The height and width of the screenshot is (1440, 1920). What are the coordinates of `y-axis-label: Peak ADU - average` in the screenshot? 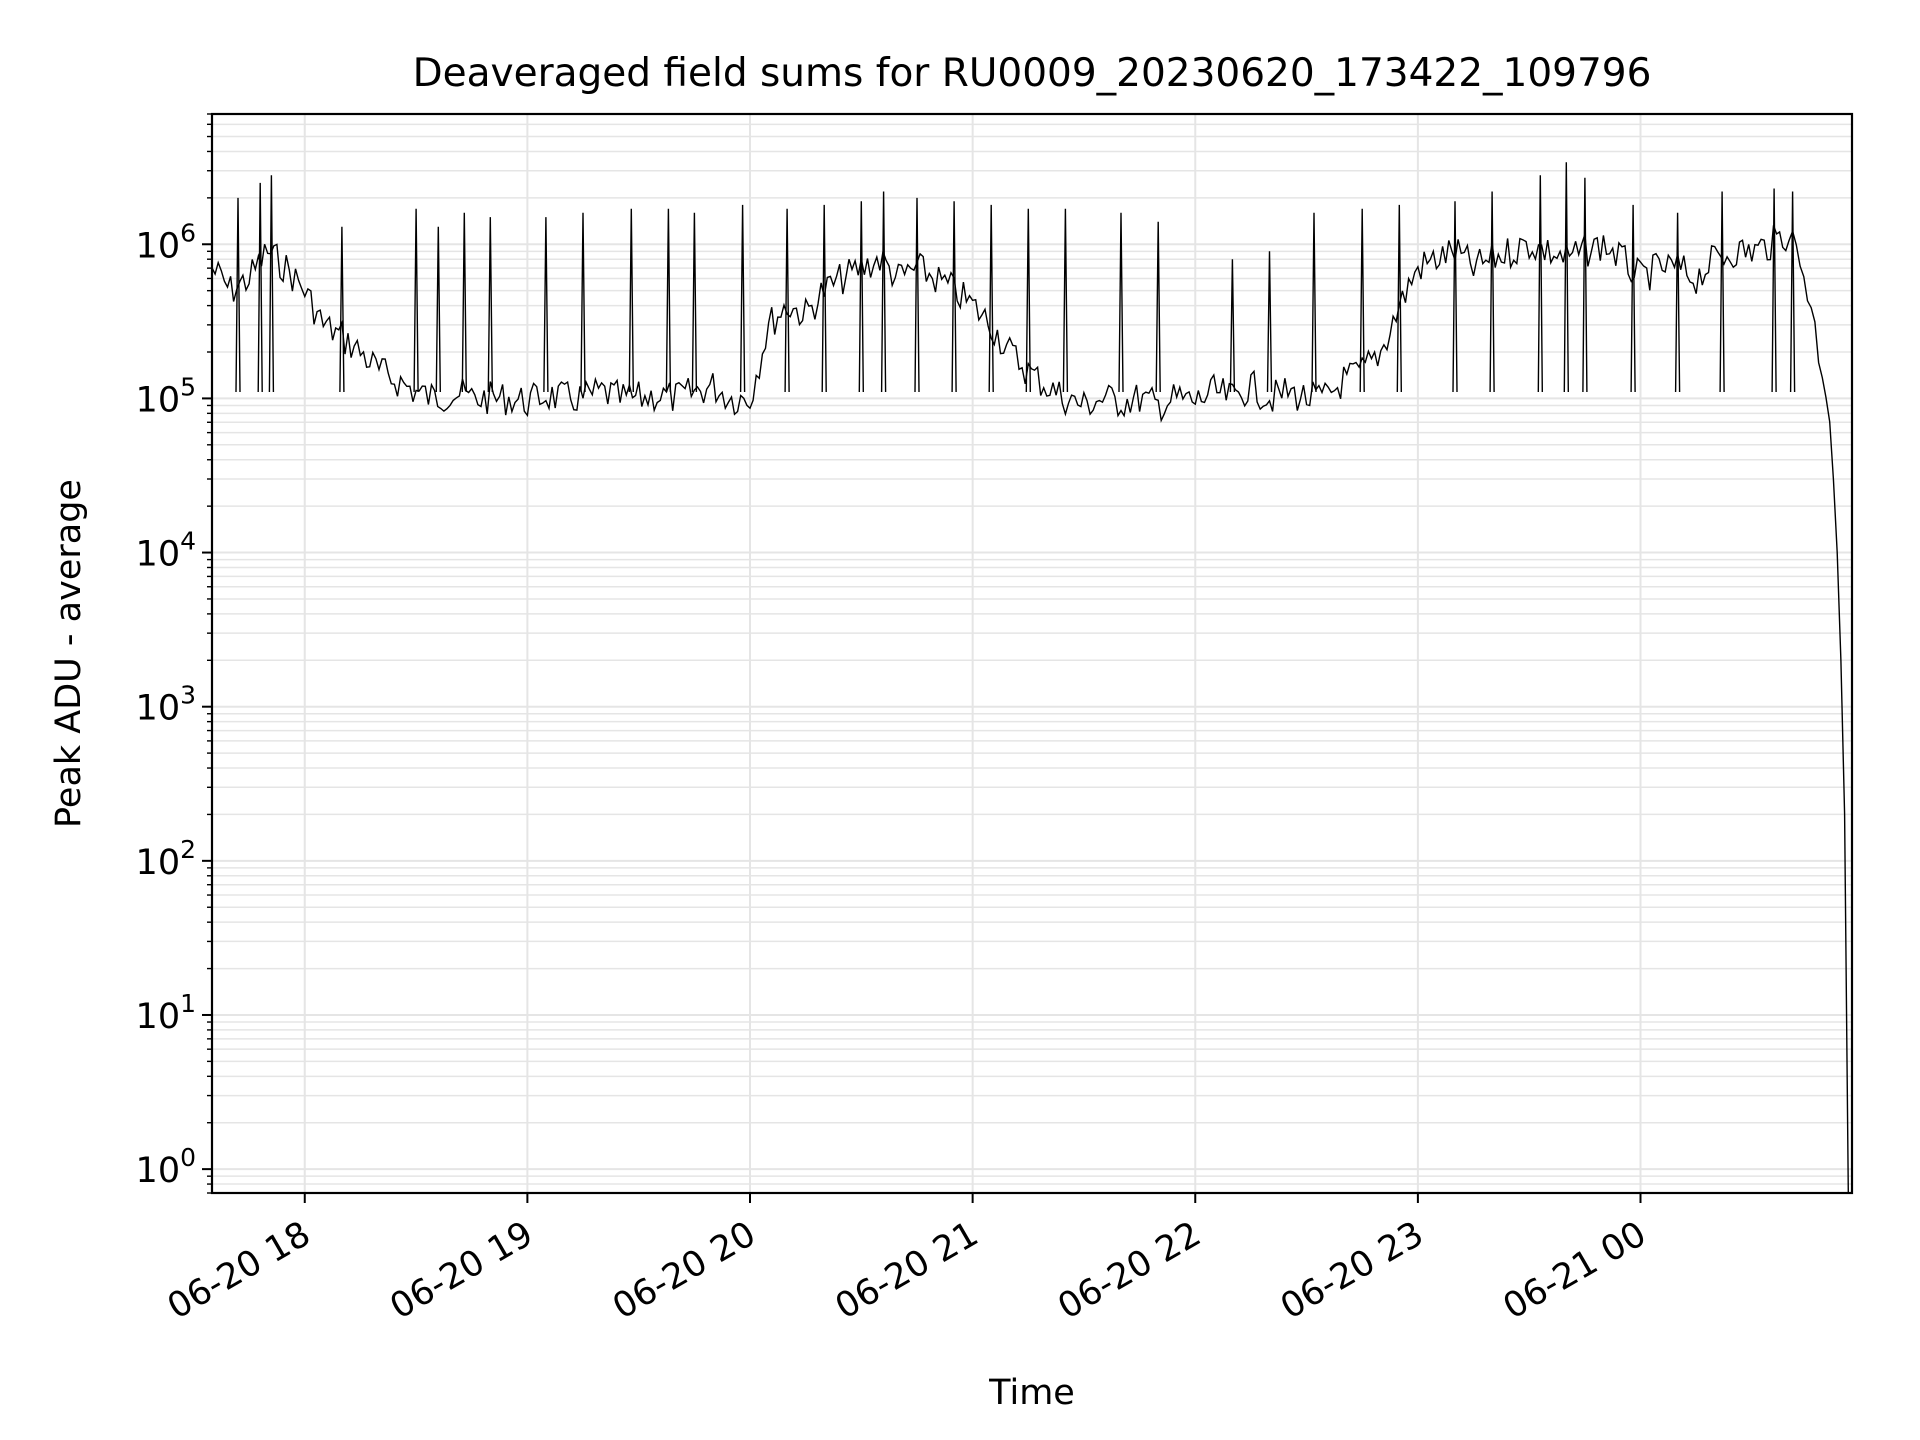 It's located at (69, 653).